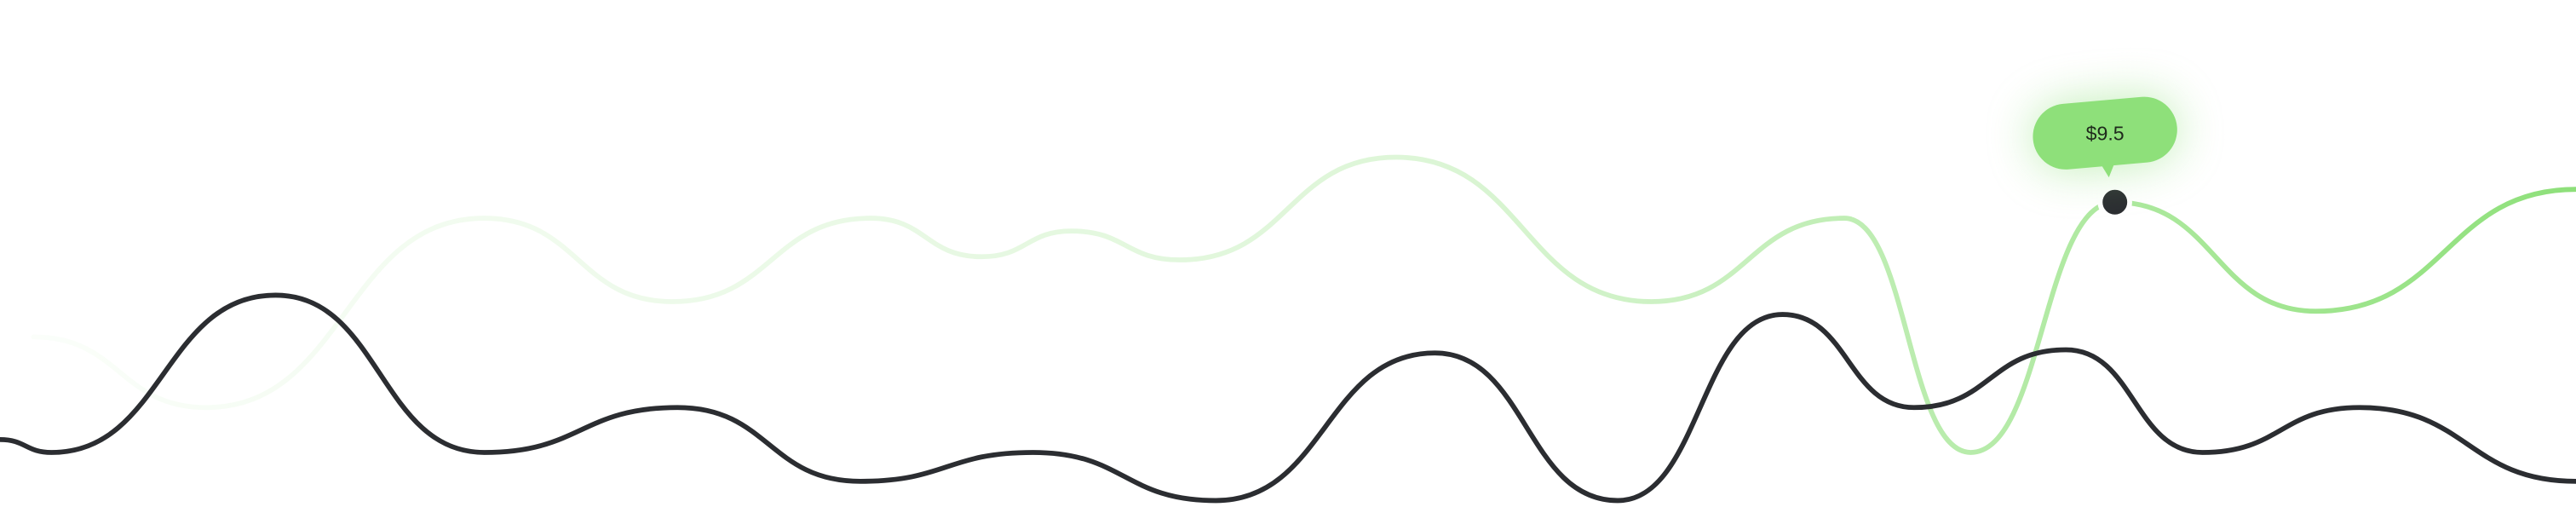  I want to click on tooltip: $9.5, so click(2105, 137).